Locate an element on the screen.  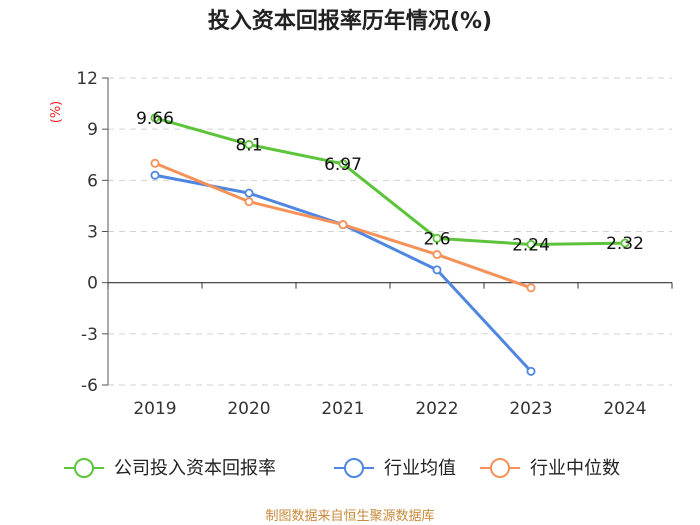
series-2-point-2021 is located at coordinates (343, 225).